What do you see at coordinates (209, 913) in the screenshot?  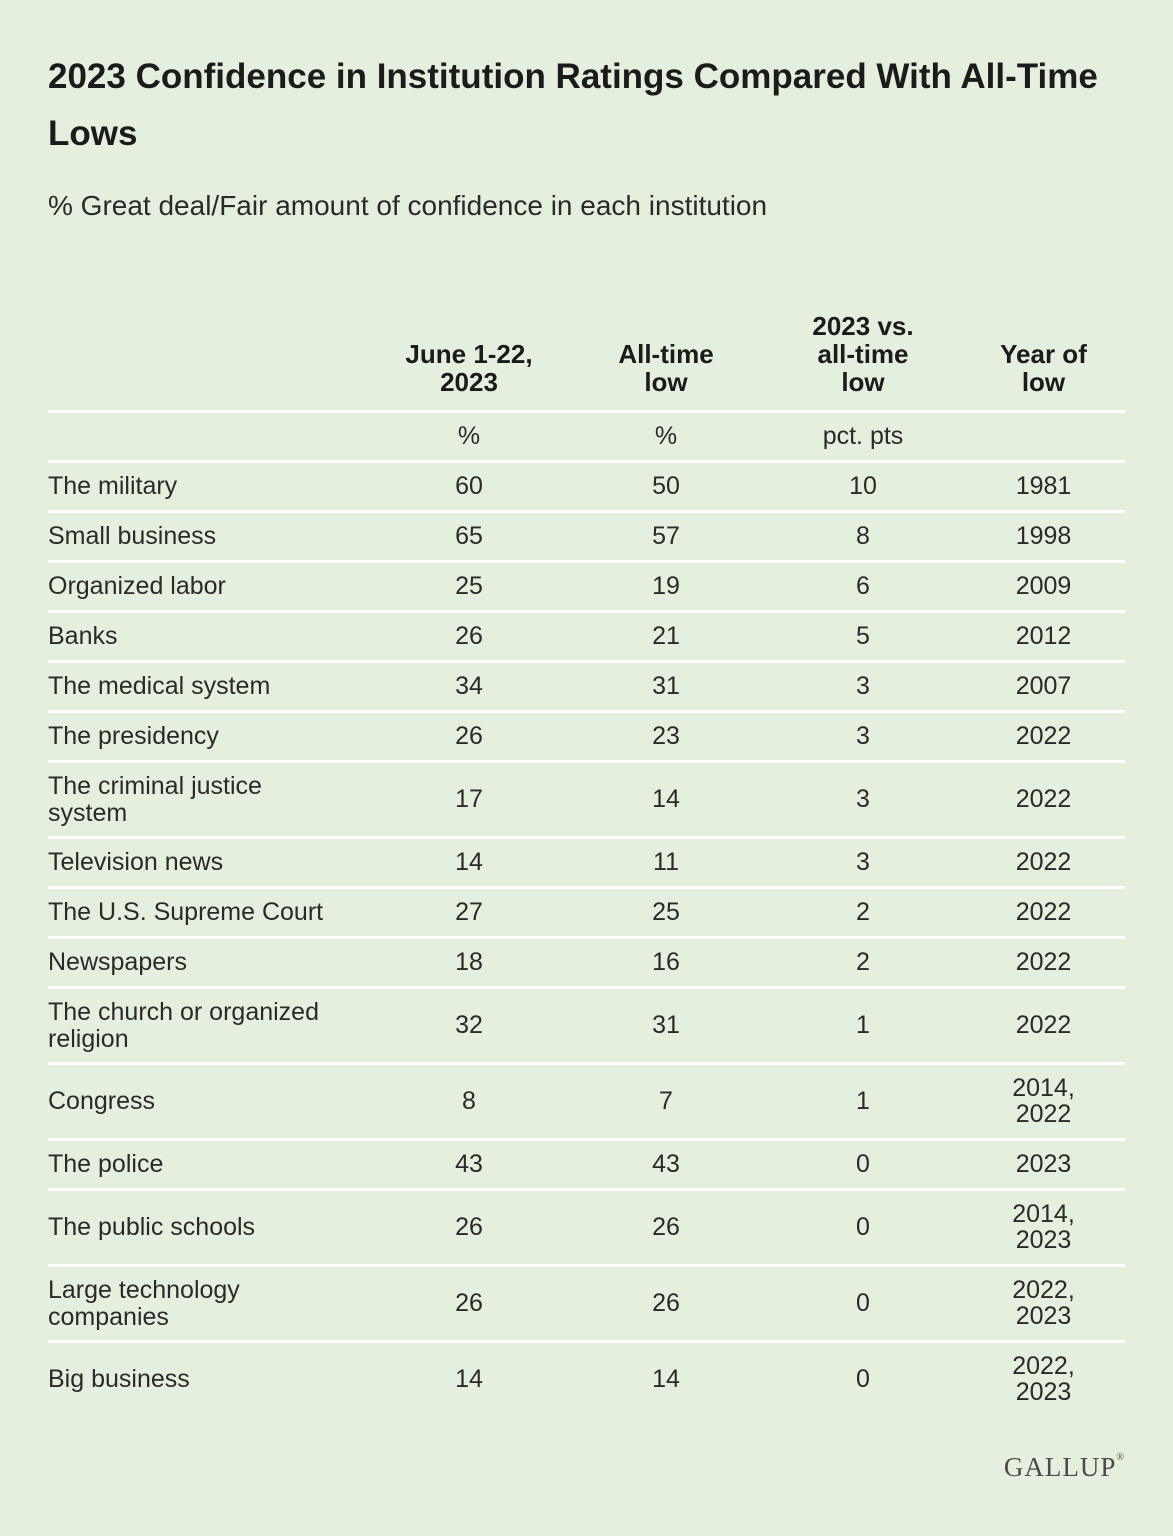 I see `institution-name: The U.S. Supreme Court` at bounding box center [209, 913].